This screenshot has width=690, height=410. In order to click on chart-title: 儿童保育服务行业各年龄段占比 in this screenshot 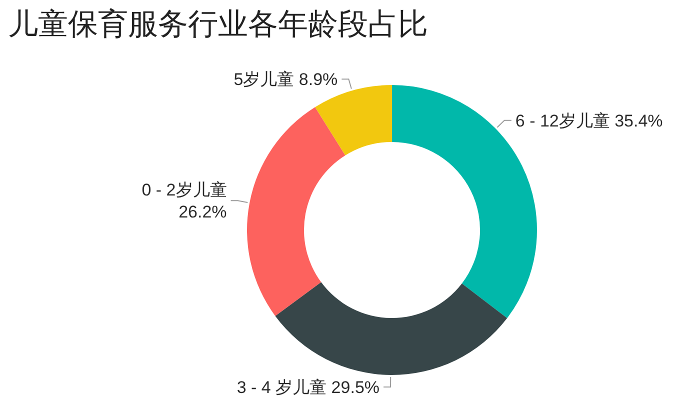, I will do `click(218, 25)`.